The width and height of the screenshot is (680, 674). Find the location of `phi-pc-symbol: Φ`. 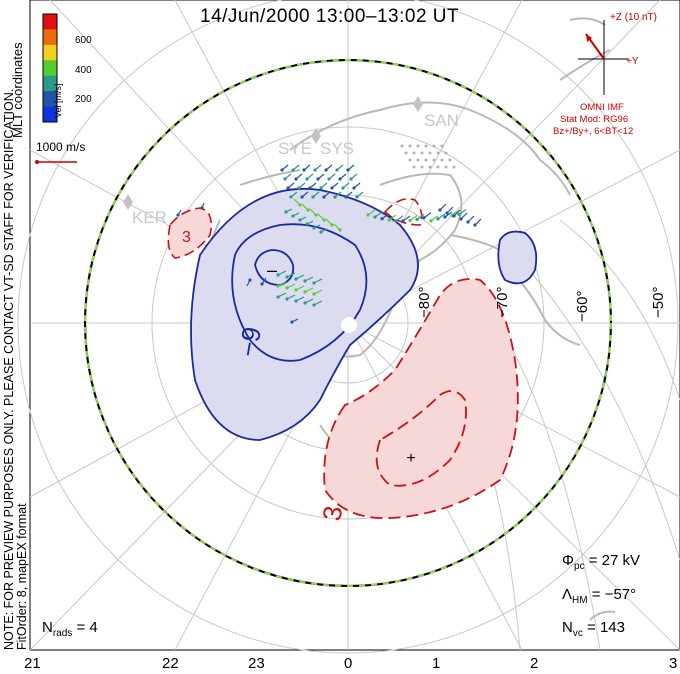

phi-pc-symbol: Φ is located at coordinates (568, 560).